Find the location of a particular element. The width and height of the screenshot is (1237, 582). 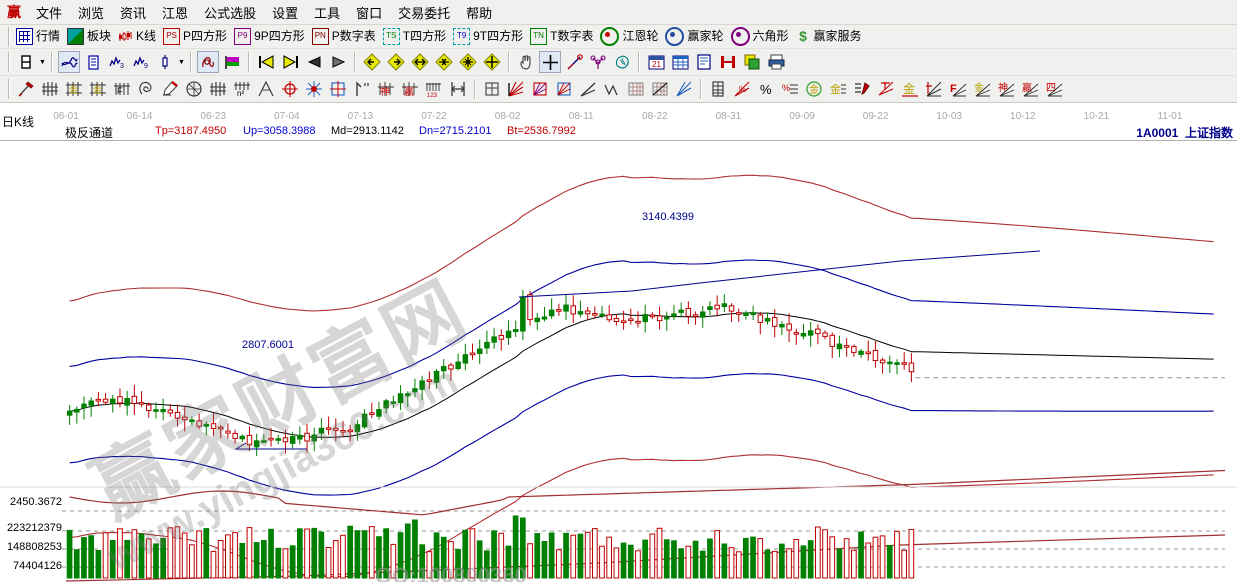

menu-item-trade: 交易委托 is located at coordinates (424, 13).